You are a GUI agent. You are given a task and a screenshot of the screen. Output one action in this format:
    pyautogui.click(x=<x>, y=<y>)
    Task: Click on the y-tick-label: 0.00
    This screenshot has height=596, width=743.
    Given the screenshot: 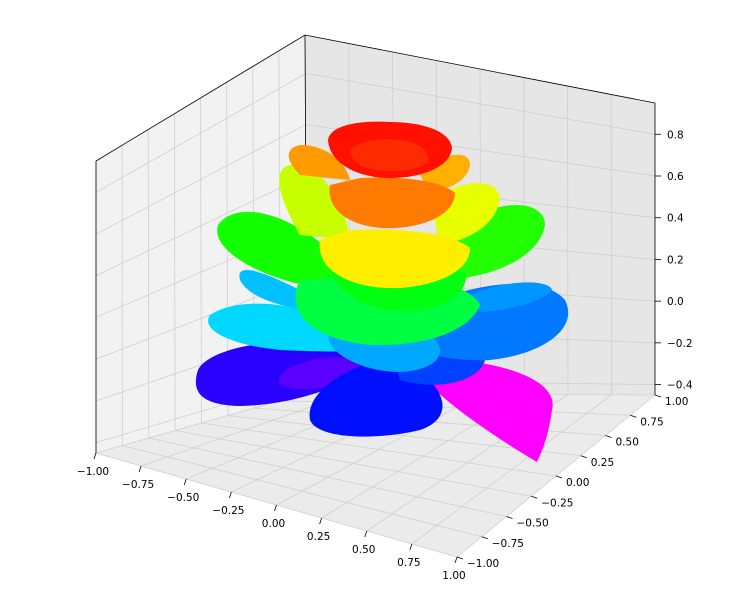 What is the action you would take?
    pyautogui.click(x=577, y=483)
    